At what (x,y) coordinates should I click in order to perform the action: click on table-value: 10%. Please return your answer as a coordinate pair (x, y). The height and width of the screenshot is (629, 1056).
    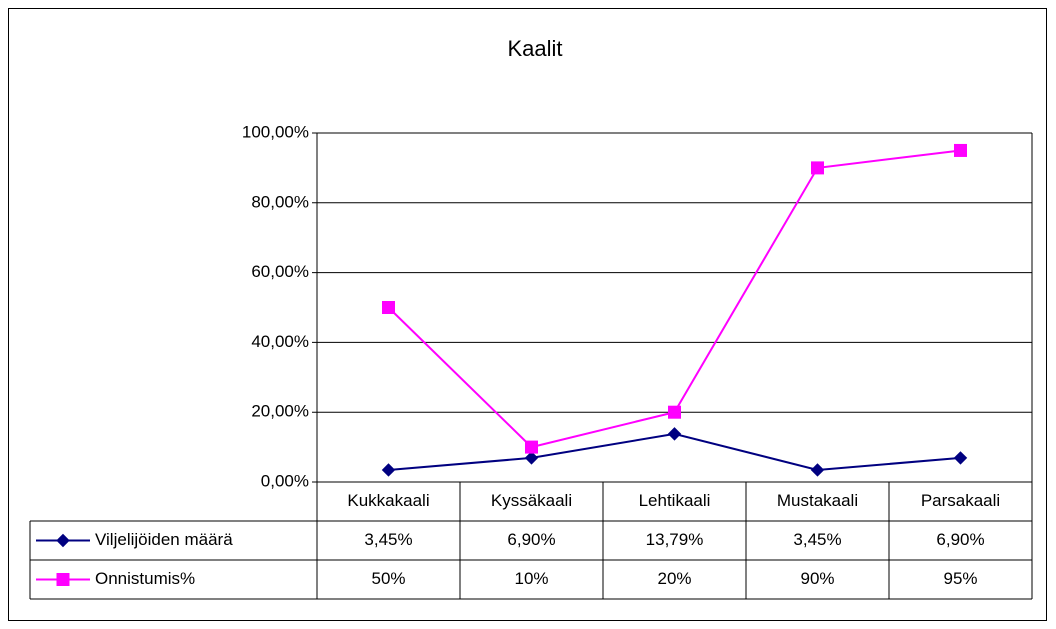
    Looking at the image, I should click on (531, 578).